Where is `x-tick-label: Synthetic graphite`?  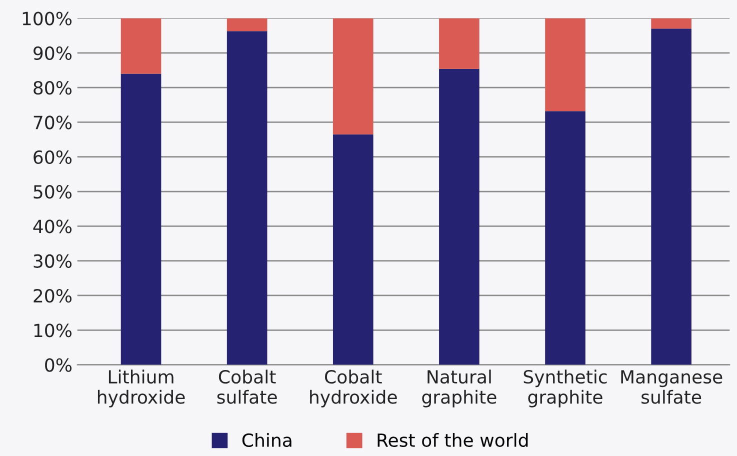
x-tick-label: Synthetic graphite is located at coordinates (565, 389).